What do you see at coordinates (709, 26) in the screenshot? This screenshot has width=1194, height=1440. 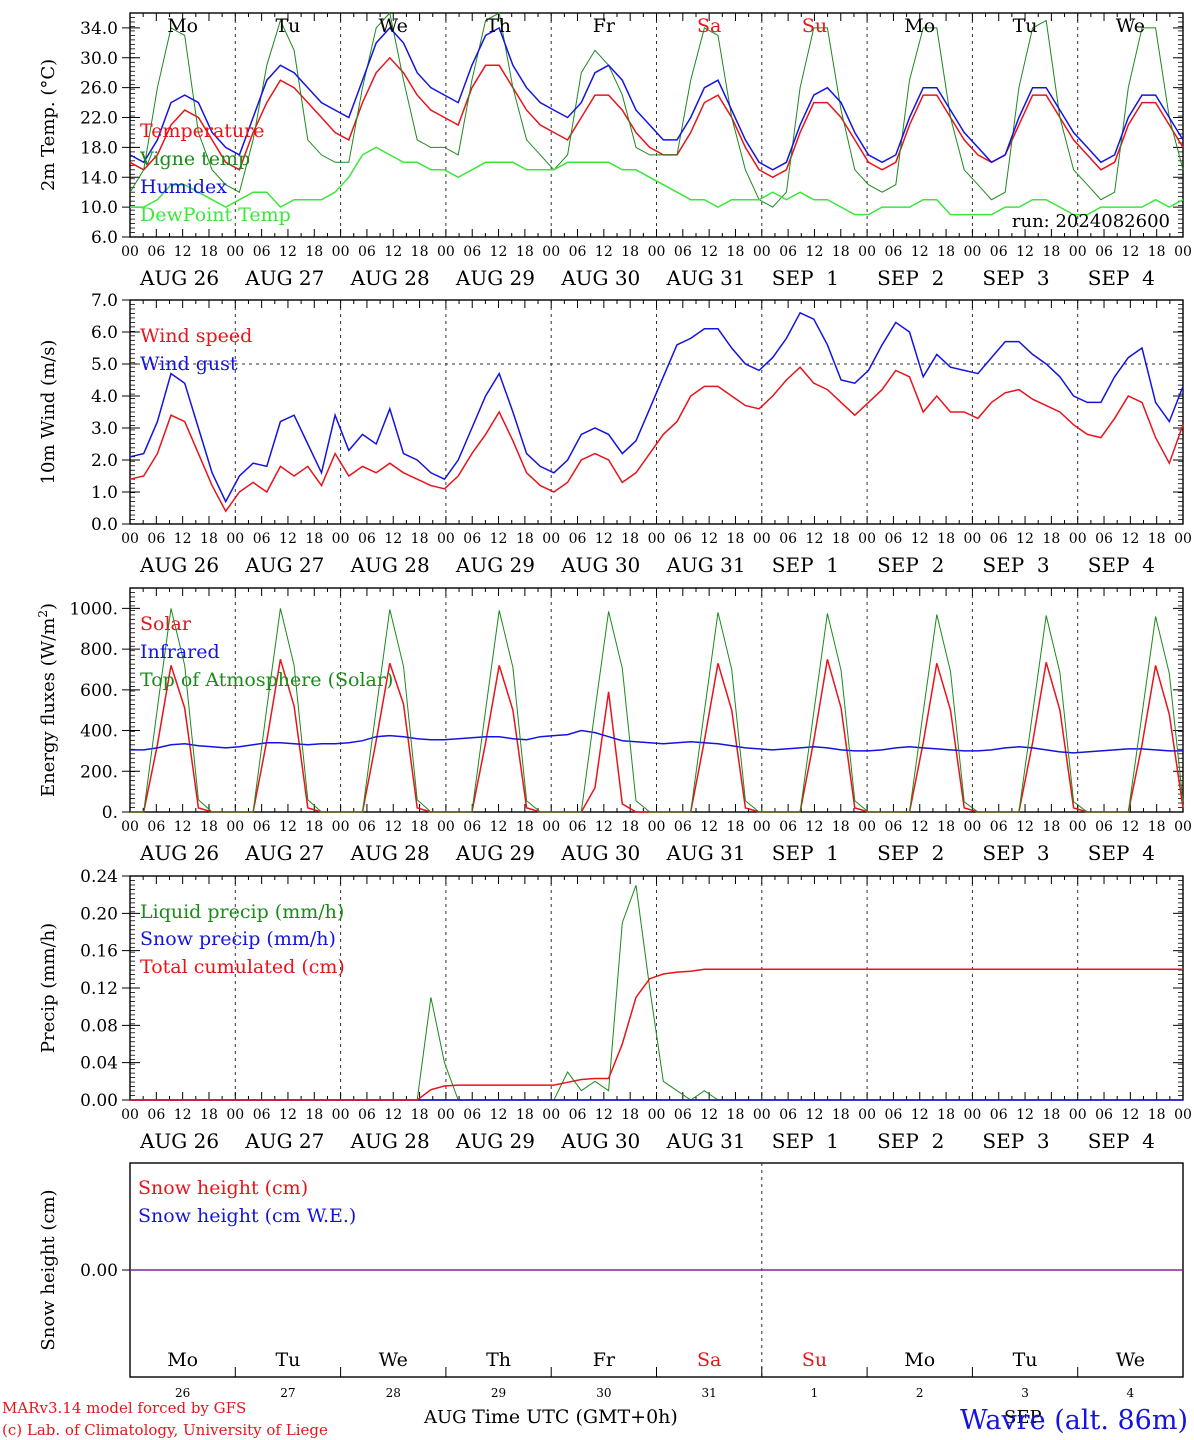 I see `weekday-label: Sa` at bounding box center [709, 26].